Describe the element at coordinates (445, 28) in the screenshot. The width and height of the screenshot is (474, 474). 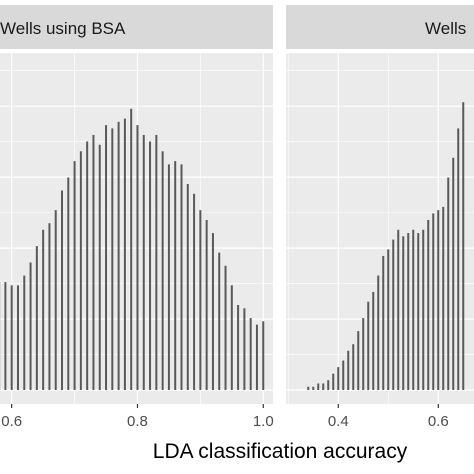
I see `strip-right-title: Wells` at that location.